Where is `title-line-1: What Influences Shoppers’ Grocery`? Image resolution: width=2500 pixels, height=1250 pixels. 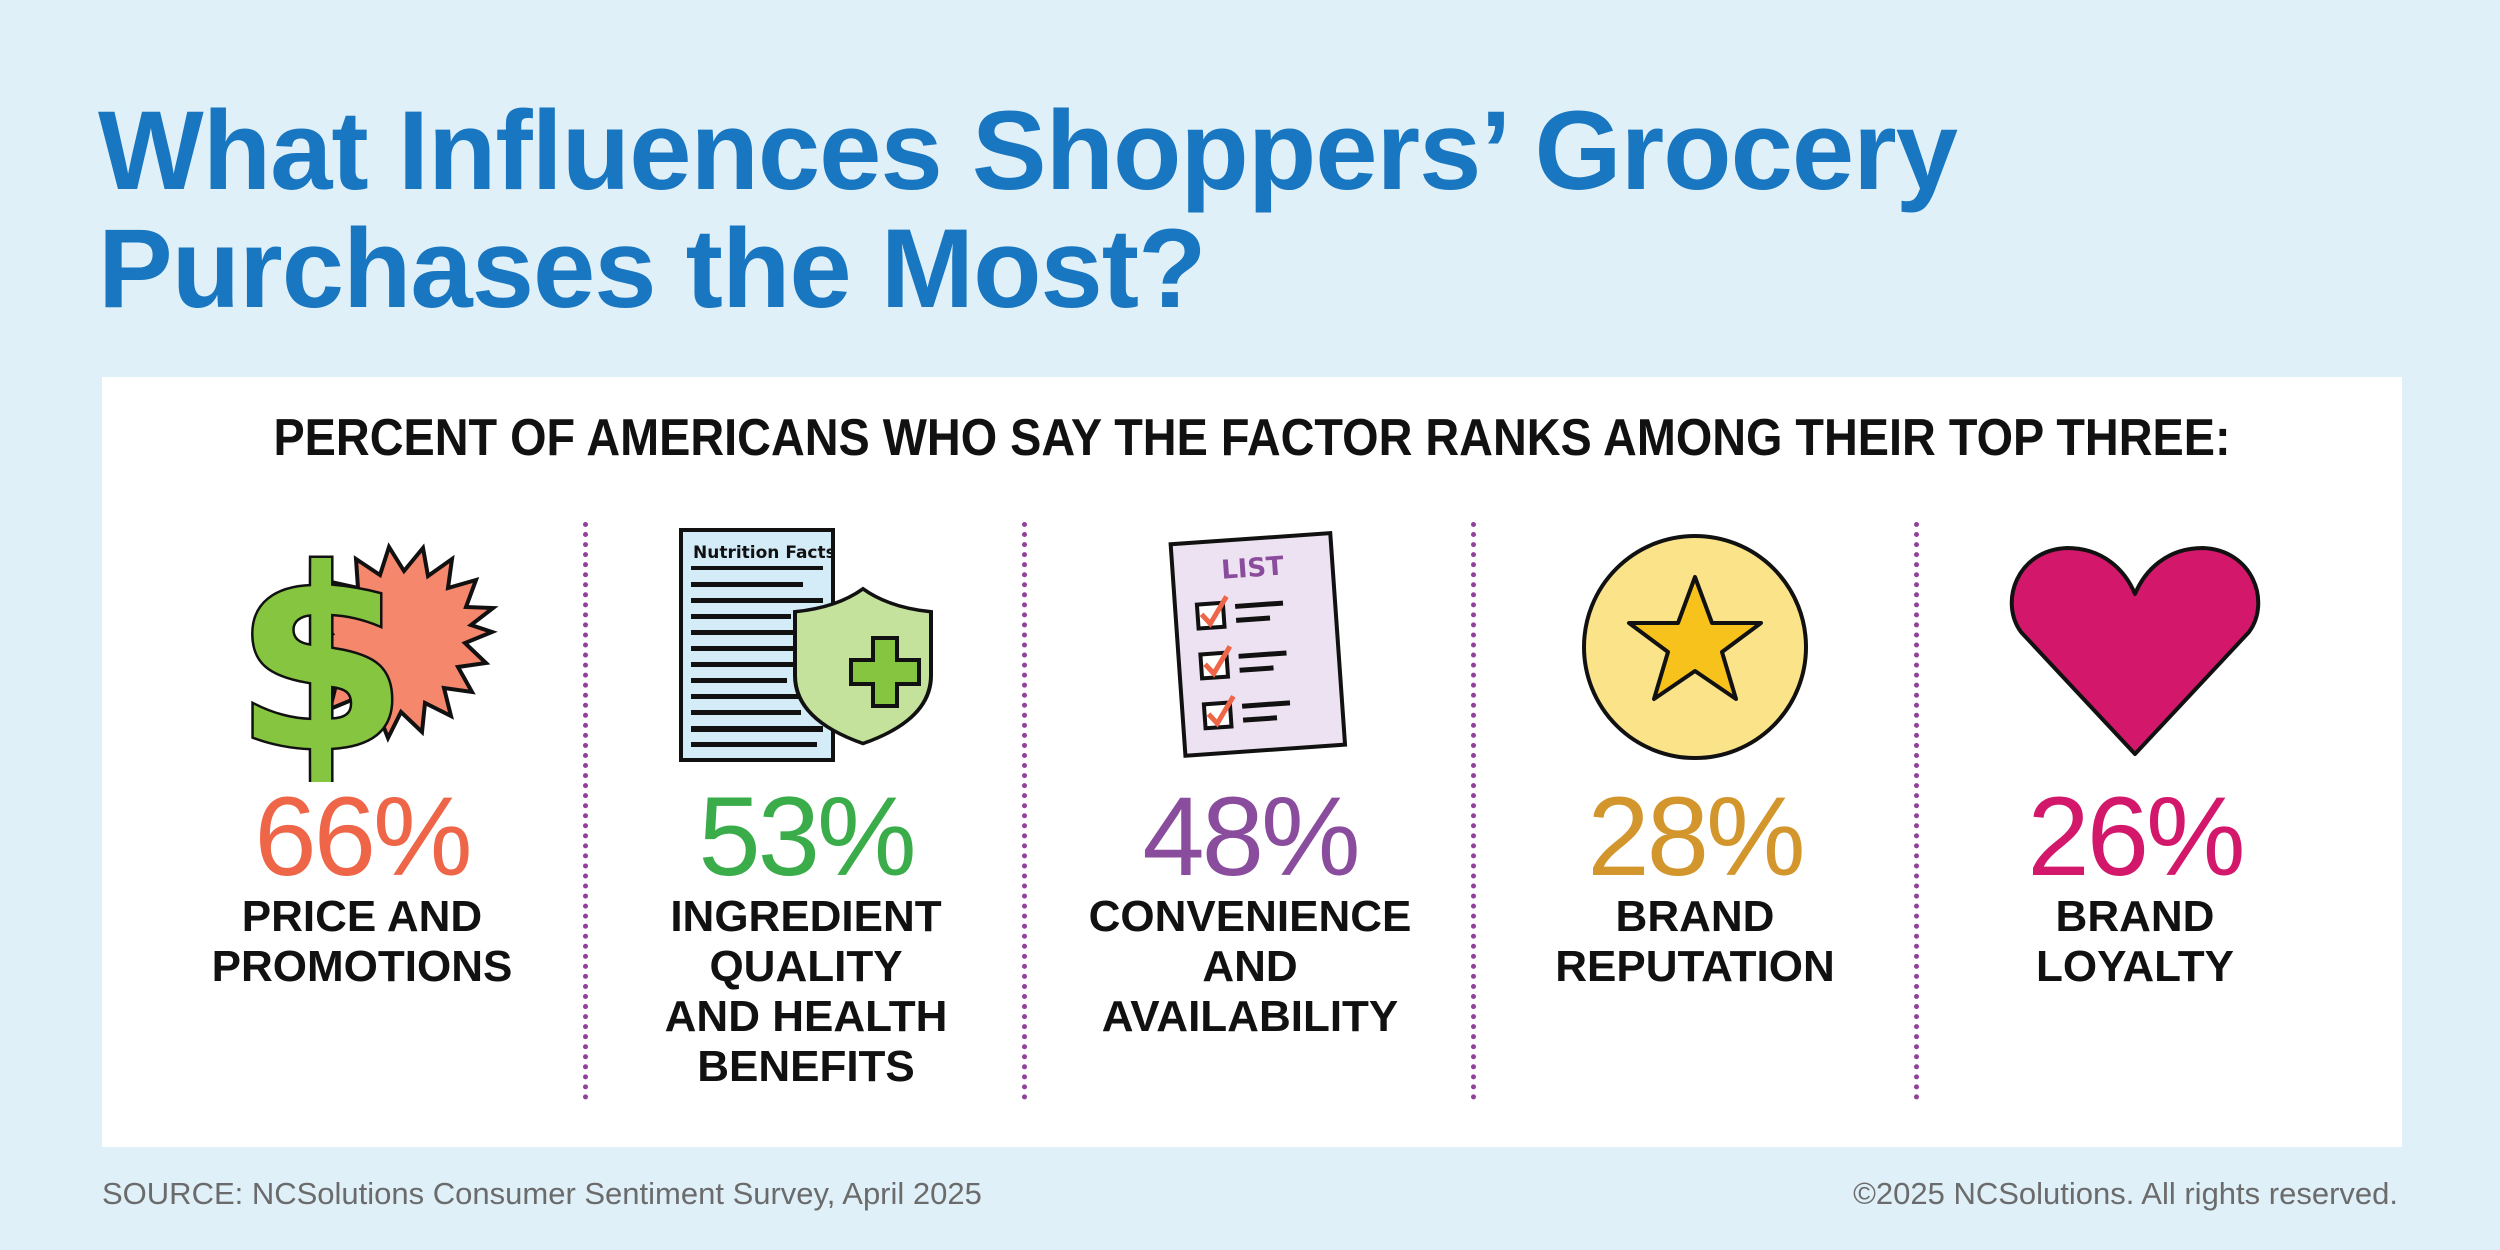
title-line-1: What Influences Shoppers’ Grocery is located at coordinates (1028, 150).